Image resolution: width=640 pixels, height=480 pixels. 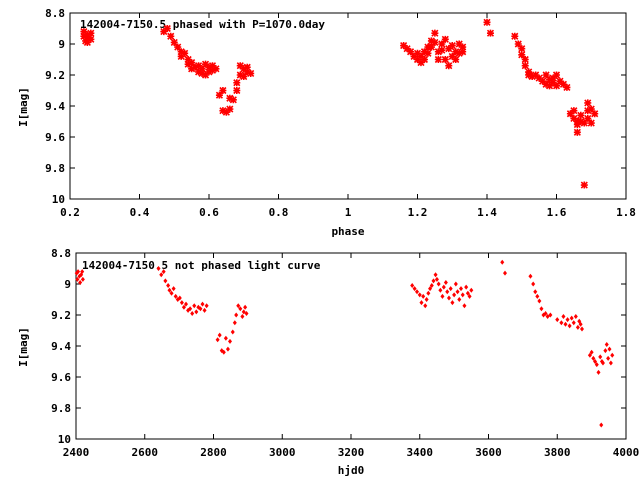 I want to click on y-tick-label: 9.6, so click(x=55, y=137).